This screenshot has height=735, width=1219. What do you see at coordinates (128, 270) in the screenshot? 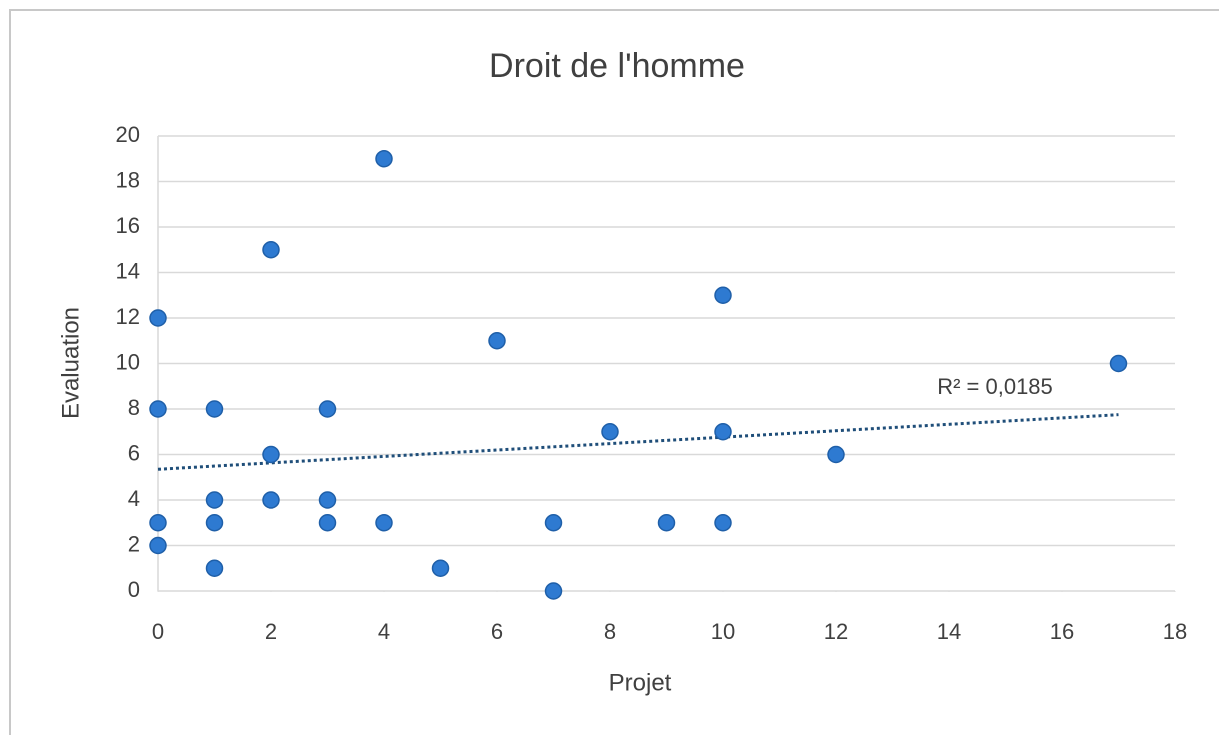
I see `y-tick-label: 14` at bounding box center [128, 270].